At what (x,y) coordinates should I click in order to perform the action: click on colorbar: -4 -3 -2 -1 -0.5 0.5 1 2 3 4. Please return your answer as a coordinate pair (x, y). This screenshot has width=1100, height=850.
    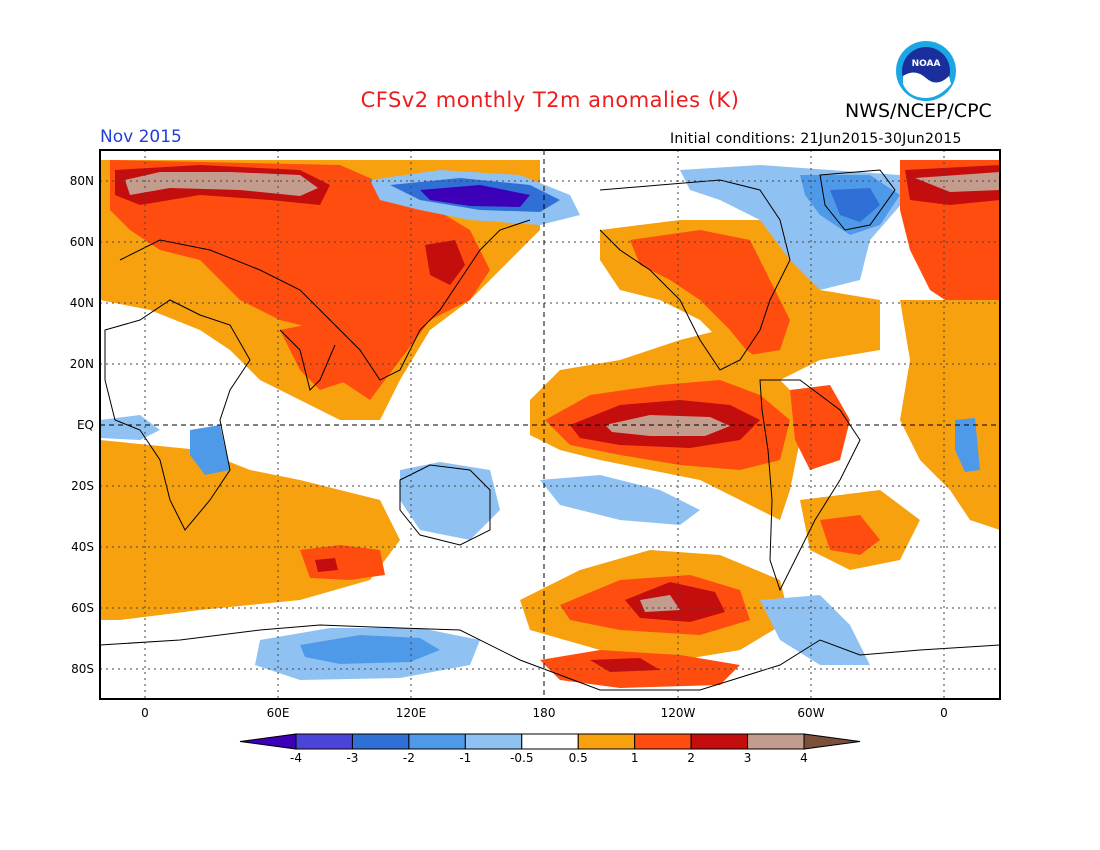
    Looking at the image, I should click on (550, 749).